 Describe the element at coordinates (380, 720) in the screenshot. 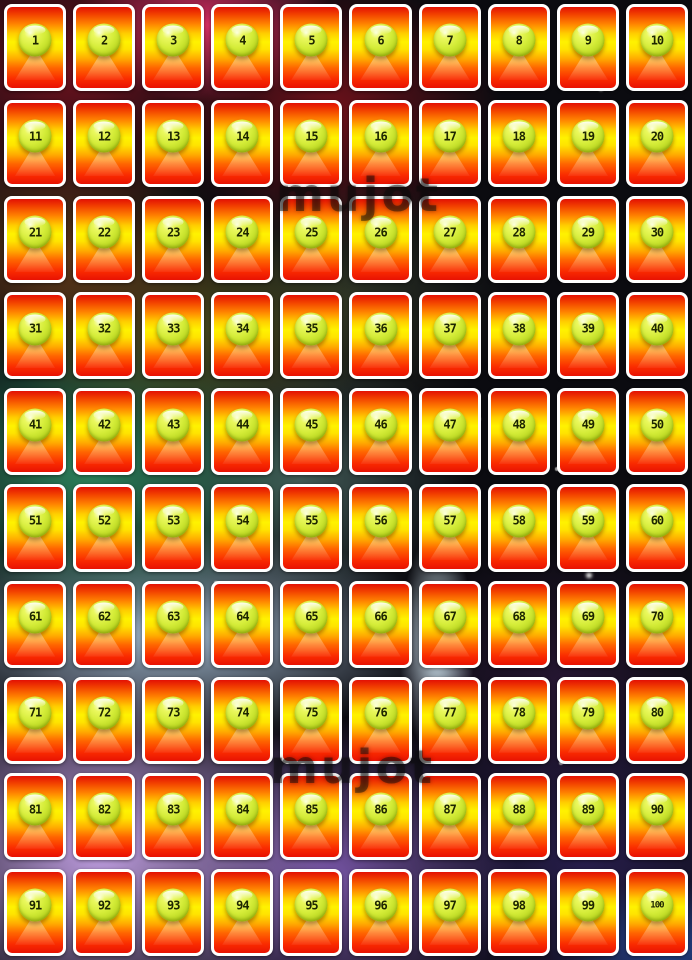

I see `card: 76` at that location.